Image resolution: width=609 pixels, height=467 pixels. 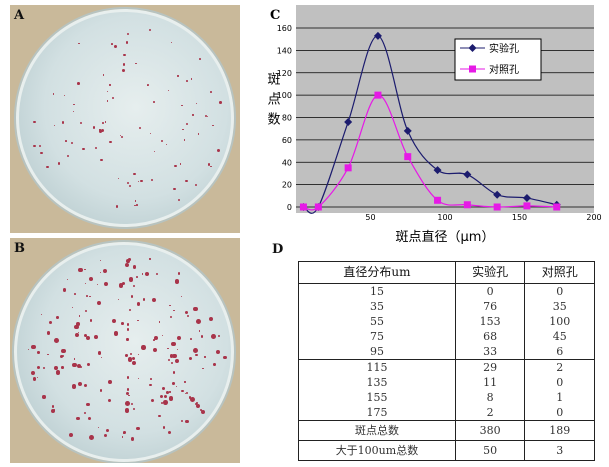 What do you see at coordinates (559, 291) in the screenshot?
I see `table-cell: 0` at bounding box center [559, 291].